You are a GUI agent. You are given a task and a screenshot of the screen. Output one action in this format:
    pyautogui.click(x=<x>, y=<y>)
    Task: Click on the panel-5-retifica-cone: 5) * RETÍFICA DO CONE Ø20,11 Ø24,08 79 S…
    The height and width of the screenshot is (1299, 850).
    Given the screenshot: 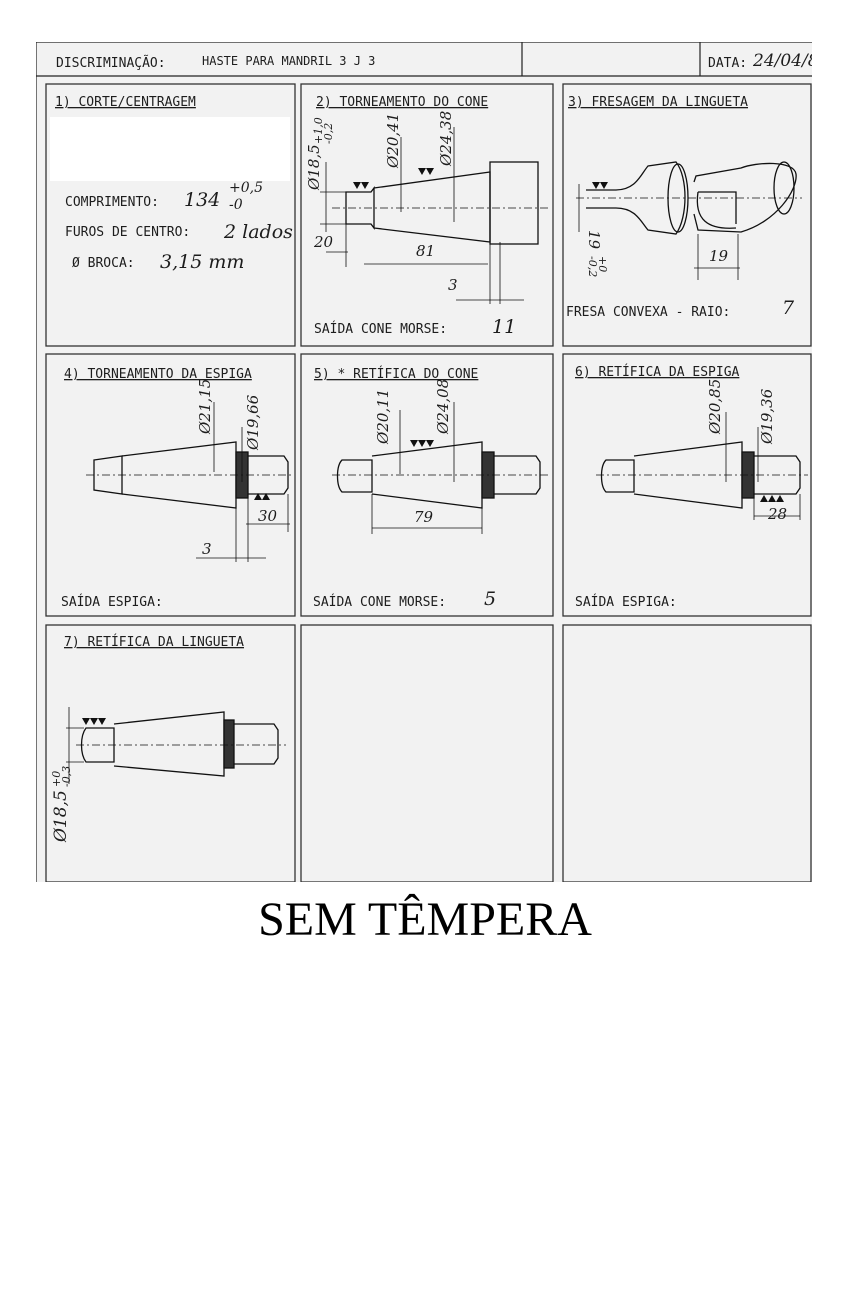 What is the action you would take?
    pyautogui.click(x=430, y=488)
    